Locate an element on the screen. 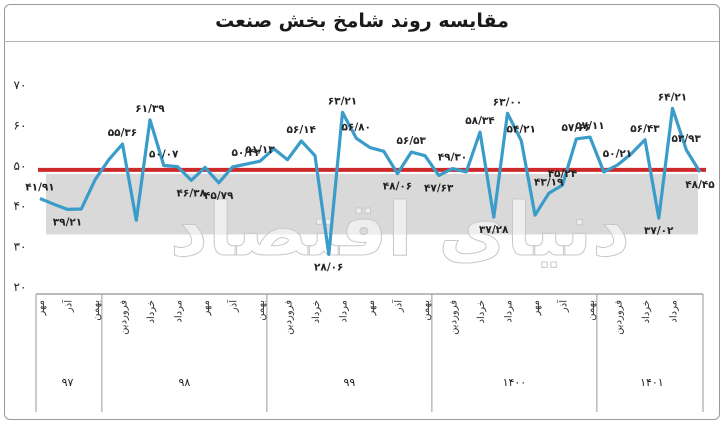 The width and height of the screenshot is (724, 424). chart-title: مقایسه روند شامخ بخش صنعت is located at coordinates (362, 21).